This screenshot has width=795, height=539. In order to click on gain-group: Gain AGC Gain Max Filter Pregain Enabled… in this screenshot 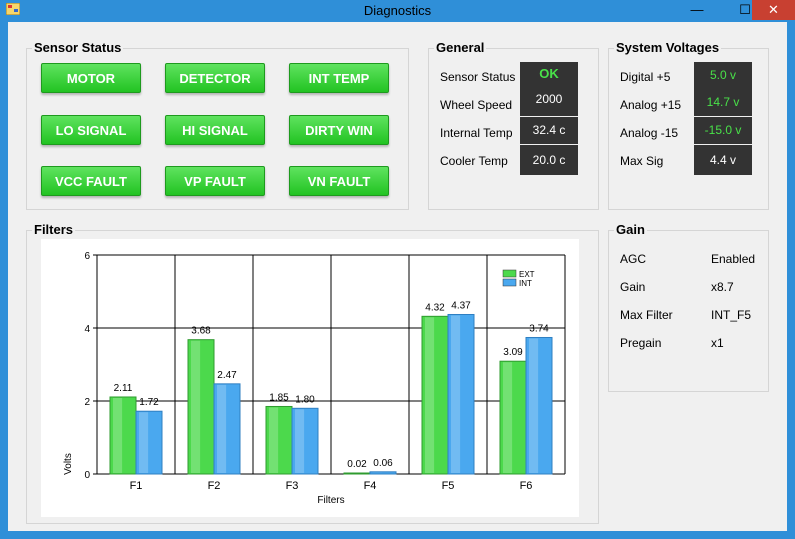, I will do `click(688, 307)`.